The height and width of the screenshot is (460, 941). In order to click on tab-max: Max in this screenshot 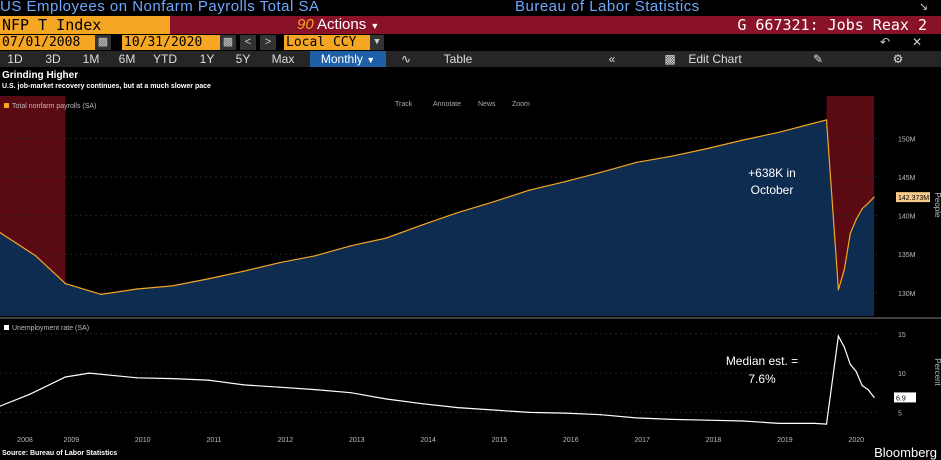, I will do `click(283, 59)`.